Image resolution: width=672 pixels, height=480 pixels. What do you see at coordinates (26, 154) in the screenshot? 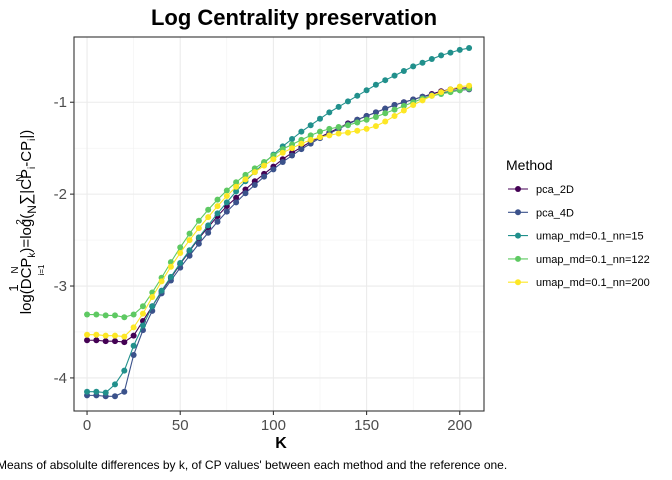
I see `ylab-dash: -CP` at bounding box center [26, 154].